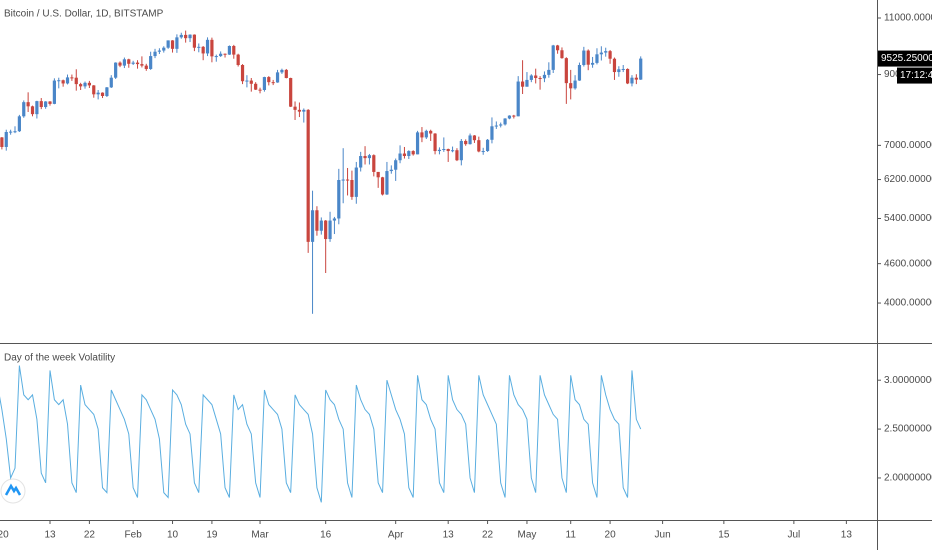  Describe the element at coordinates (396, 535) in the screenshot. I see `x-tick-label: Apr` at that location.